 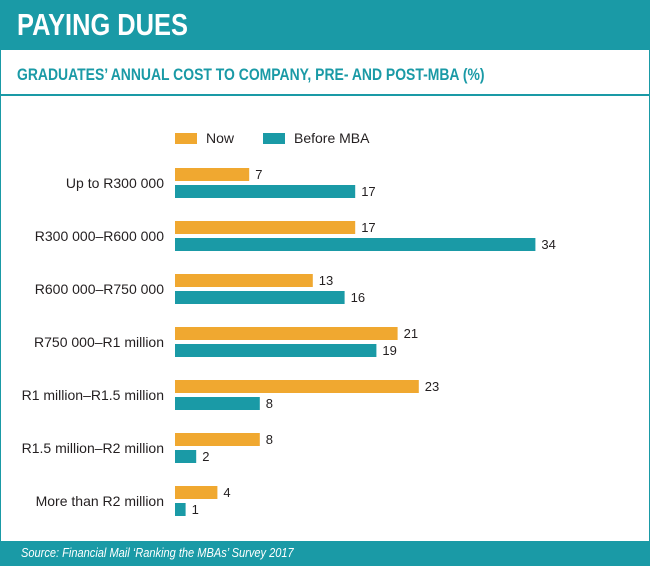 What do you see at coordinates (195, 509) in the screenshot?
I see `value-label-before-mba: 1` at bounding box center [195, 509].